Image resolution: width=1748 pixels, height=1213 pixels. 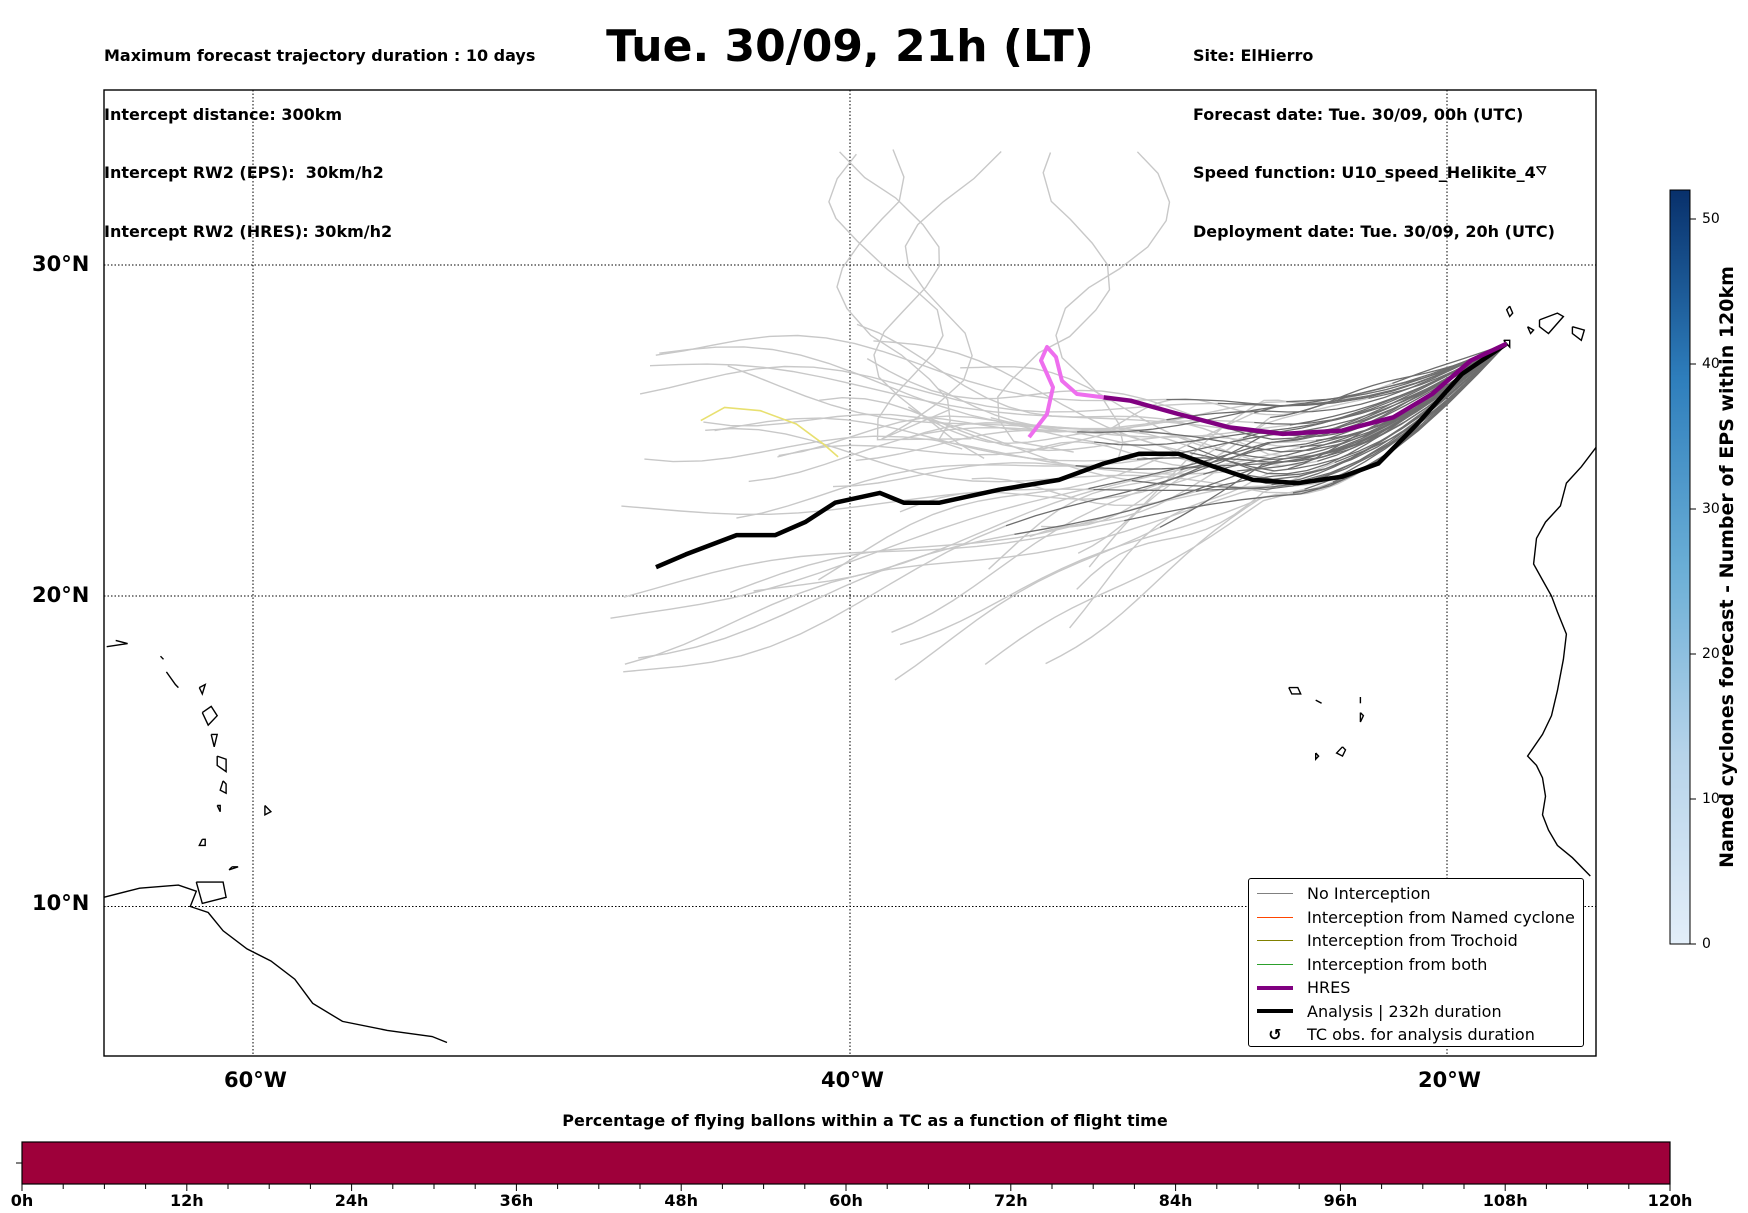 I want to click on flight-bar-tick-label: 84h, so click(x=1175, y=1200).